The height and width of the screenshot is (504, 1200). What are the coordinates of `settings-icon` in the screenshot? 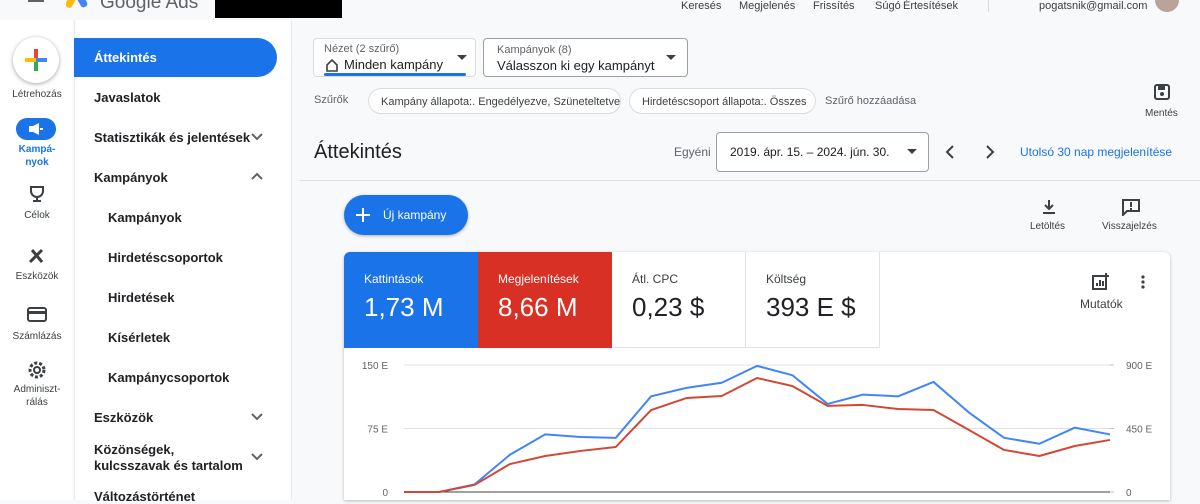 It's located at (37, 370).